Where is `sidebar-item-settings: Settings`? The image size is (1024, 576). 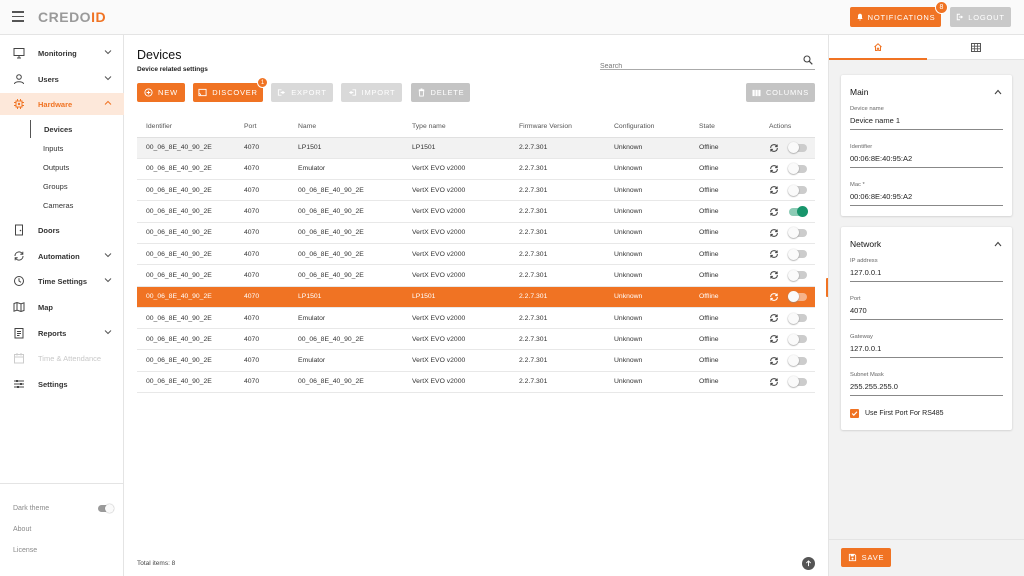
sidebar-item-settings: Settings is located at coordinates (62, 384).